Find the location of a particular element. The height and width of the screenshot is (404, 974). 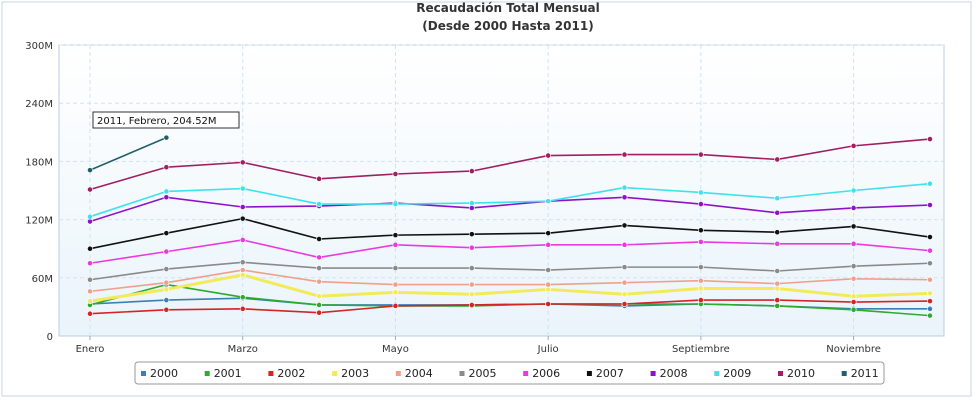

legend-item-2001: 2001 is located at coordinates (223, 373).